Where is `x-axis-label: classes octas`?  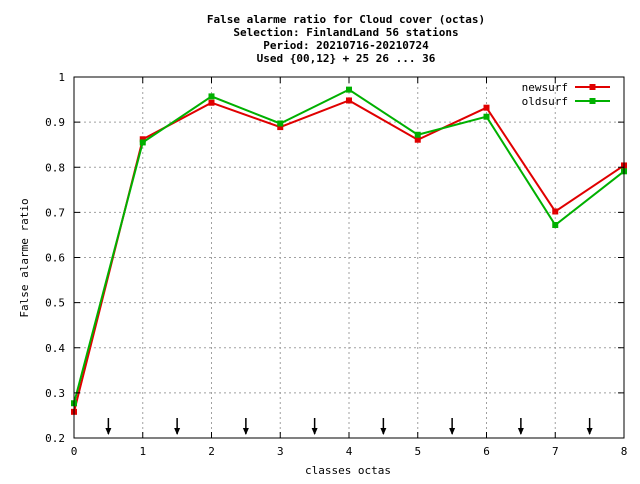
x-axis-label: classes octas is located at coordinates (348, 470).